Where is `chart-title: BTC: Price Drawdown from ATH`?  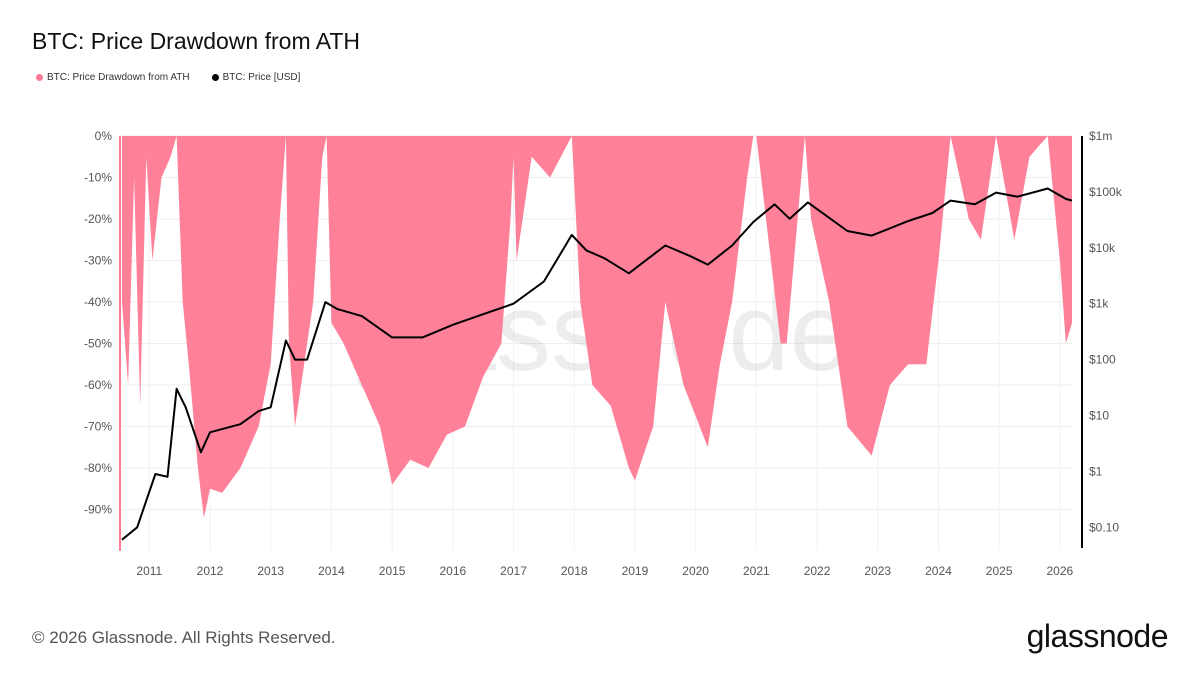 chart-title: BTC: Price Drawdown from ATH is located at coordinates (196, 41).